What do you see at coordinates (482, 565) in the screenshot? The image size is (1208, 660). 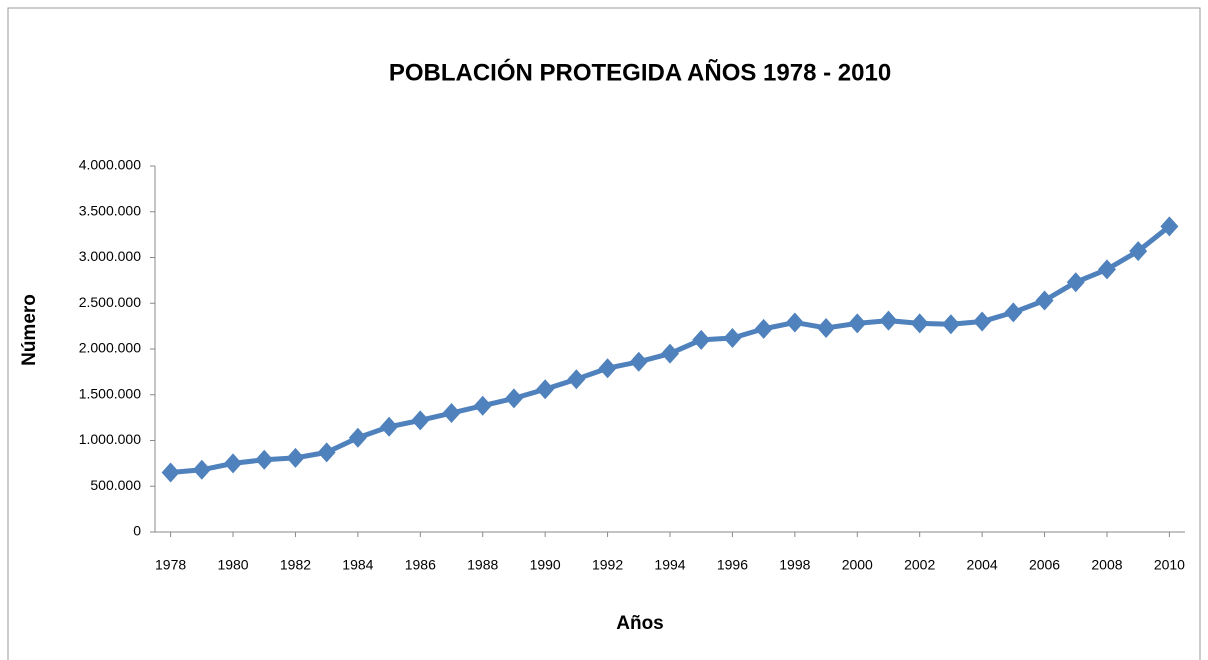 I see `x-tick-label: 1988` at bounding box center [482, 565].